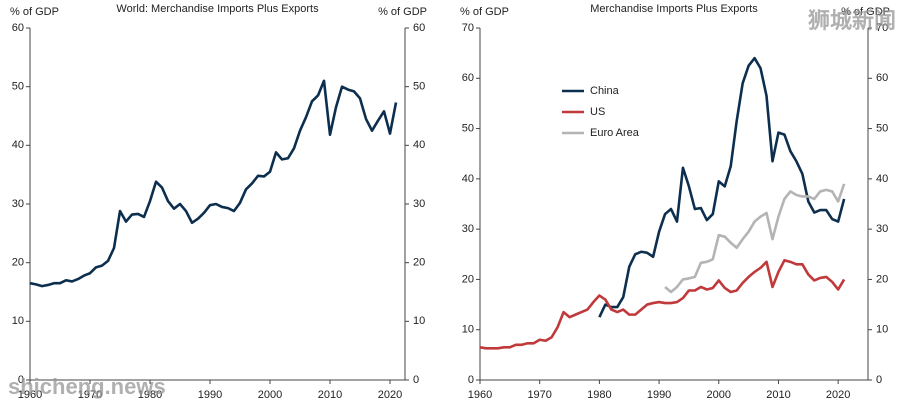 This screenshot has width=903, height=407. Describe the element at coordinates (674, 9) in the screenshot. I see `chart-title: Merchandise Imports Plus Exports` at that location.